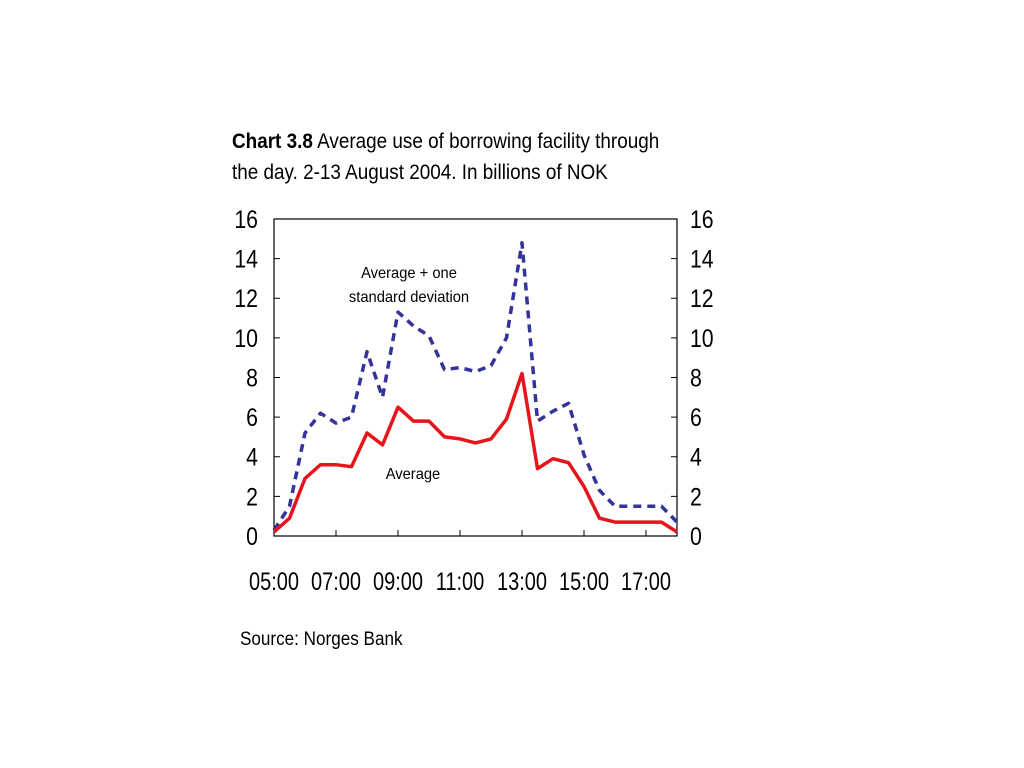  Describe the element at coordinates (702, 299) in the screenshot. I see `y-tick-label-right: 12` at that location.